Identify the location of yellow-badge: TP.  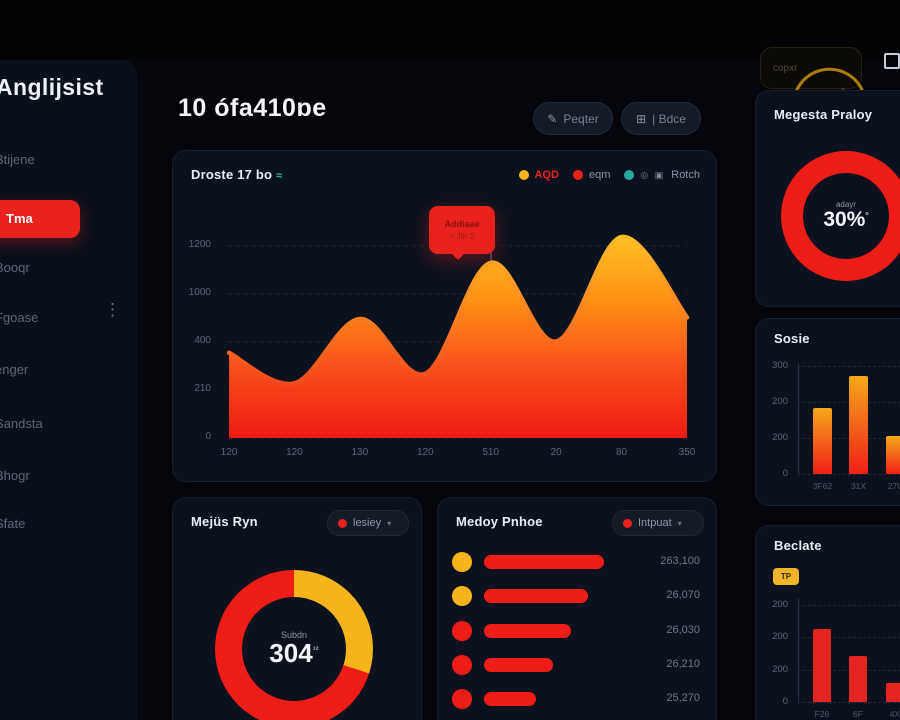
(786, 576).